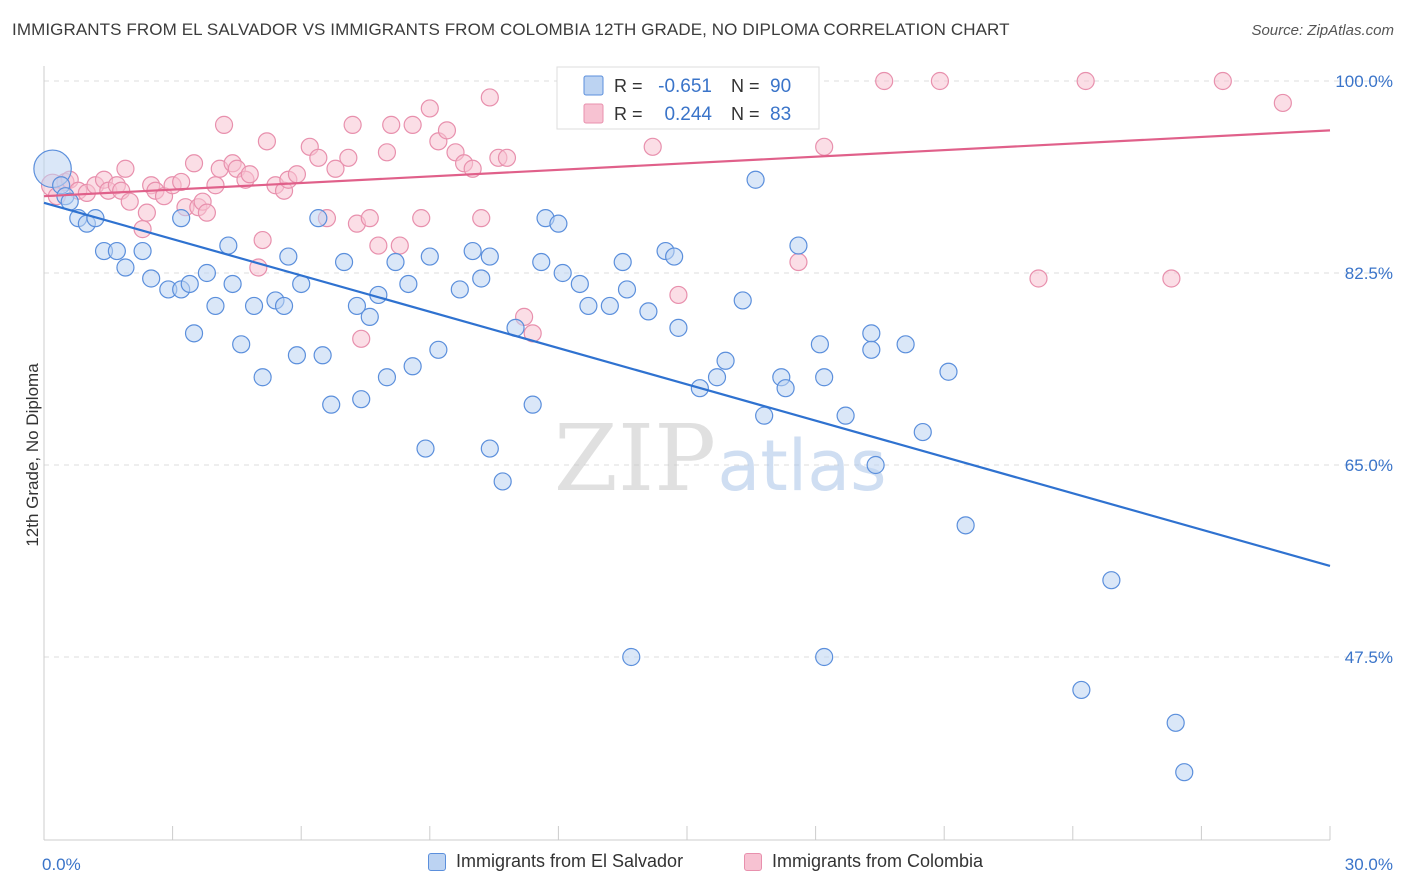 This screenshot has height=892, width=1406. I want to click on y-tick-labels: 100.0% 82.5% 65.0% 47.5%, so click(1364, 369).